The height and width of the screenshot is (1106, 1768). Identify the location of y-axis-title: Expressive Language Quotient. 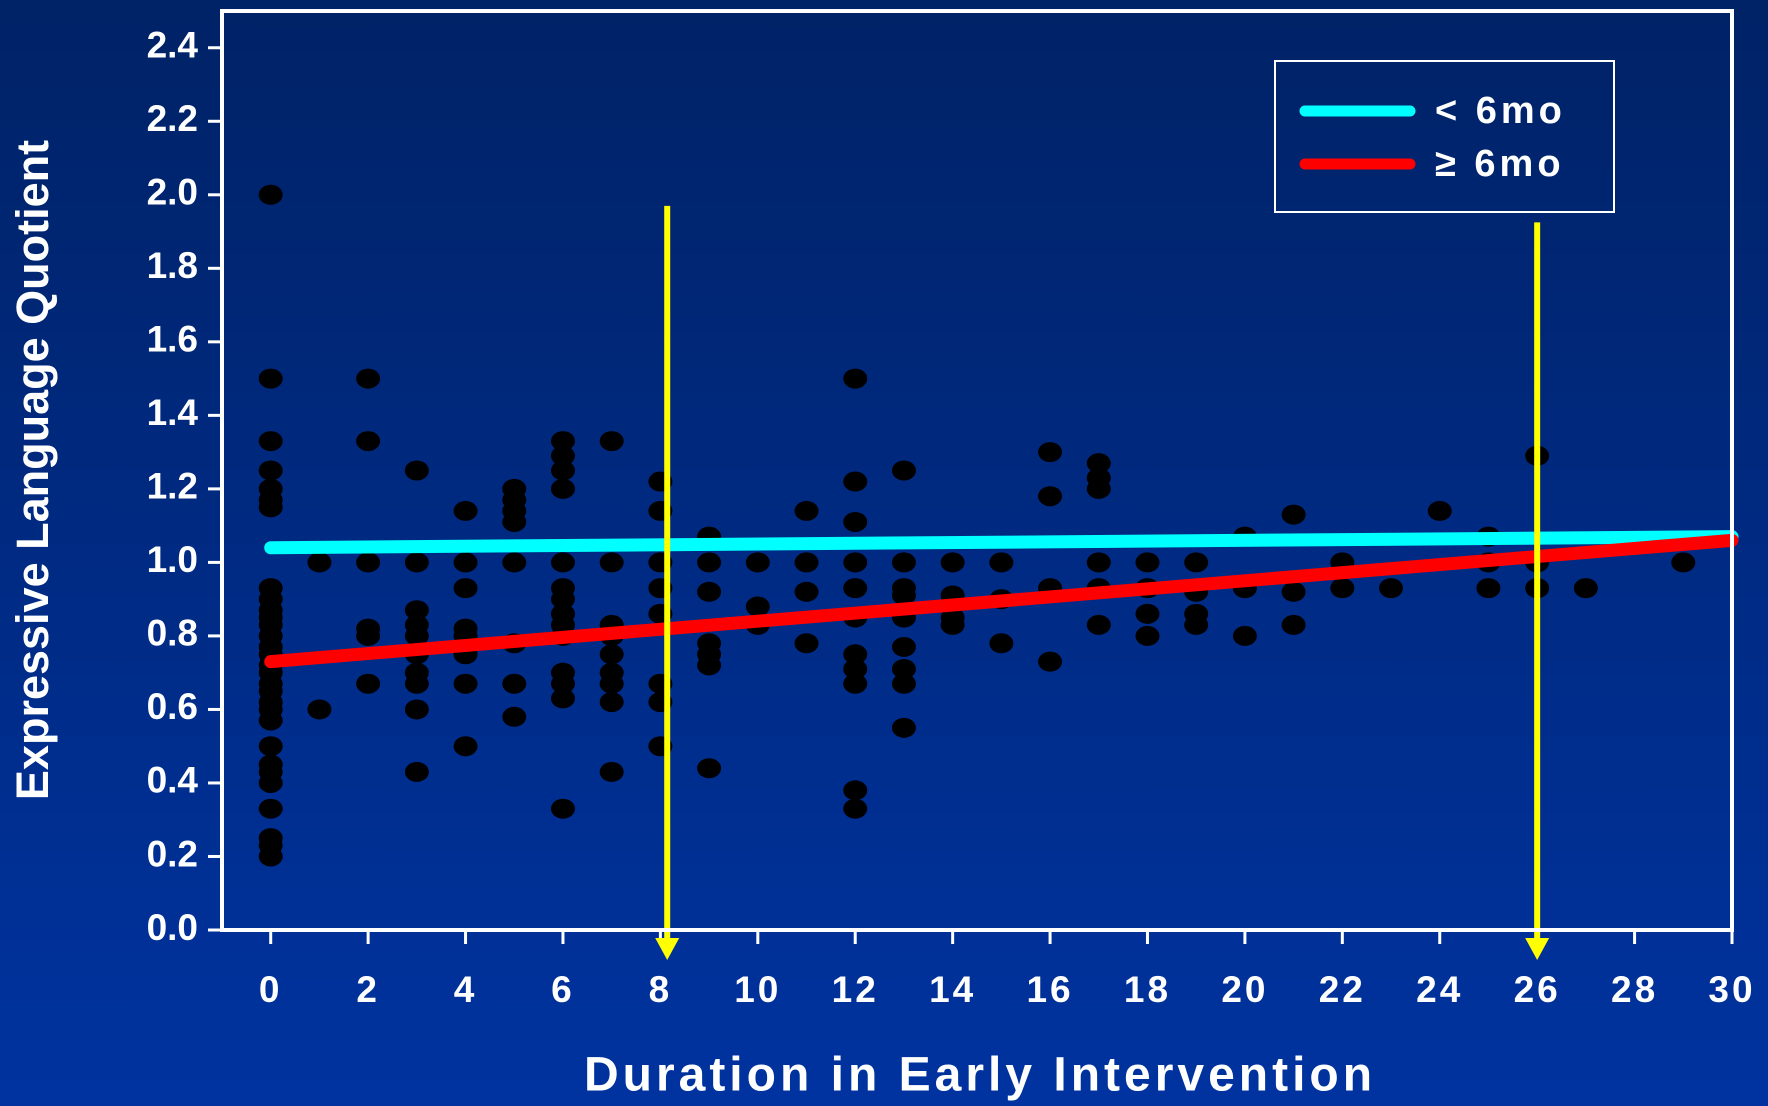
(32, 470).